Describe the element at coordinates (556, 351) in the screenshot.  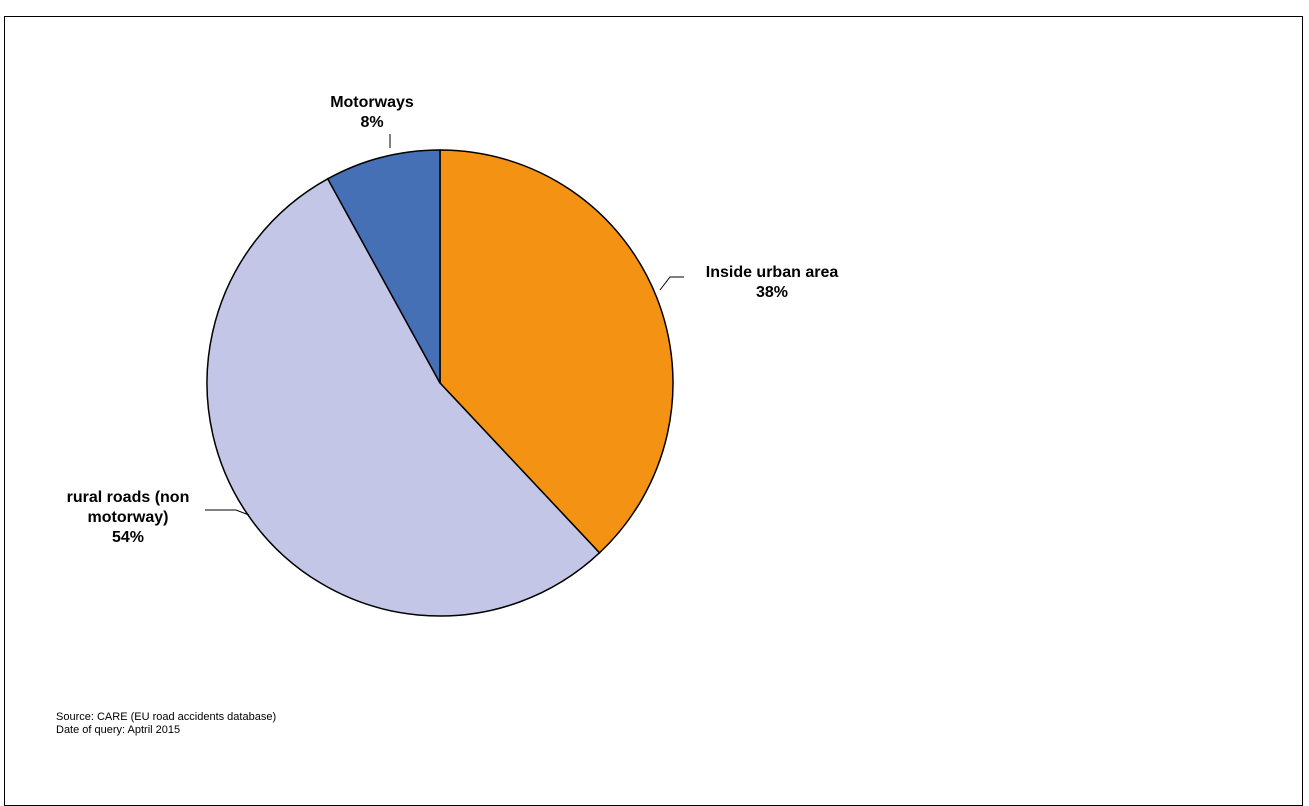
I see `pie-slice-inside-urban-area` at that location.